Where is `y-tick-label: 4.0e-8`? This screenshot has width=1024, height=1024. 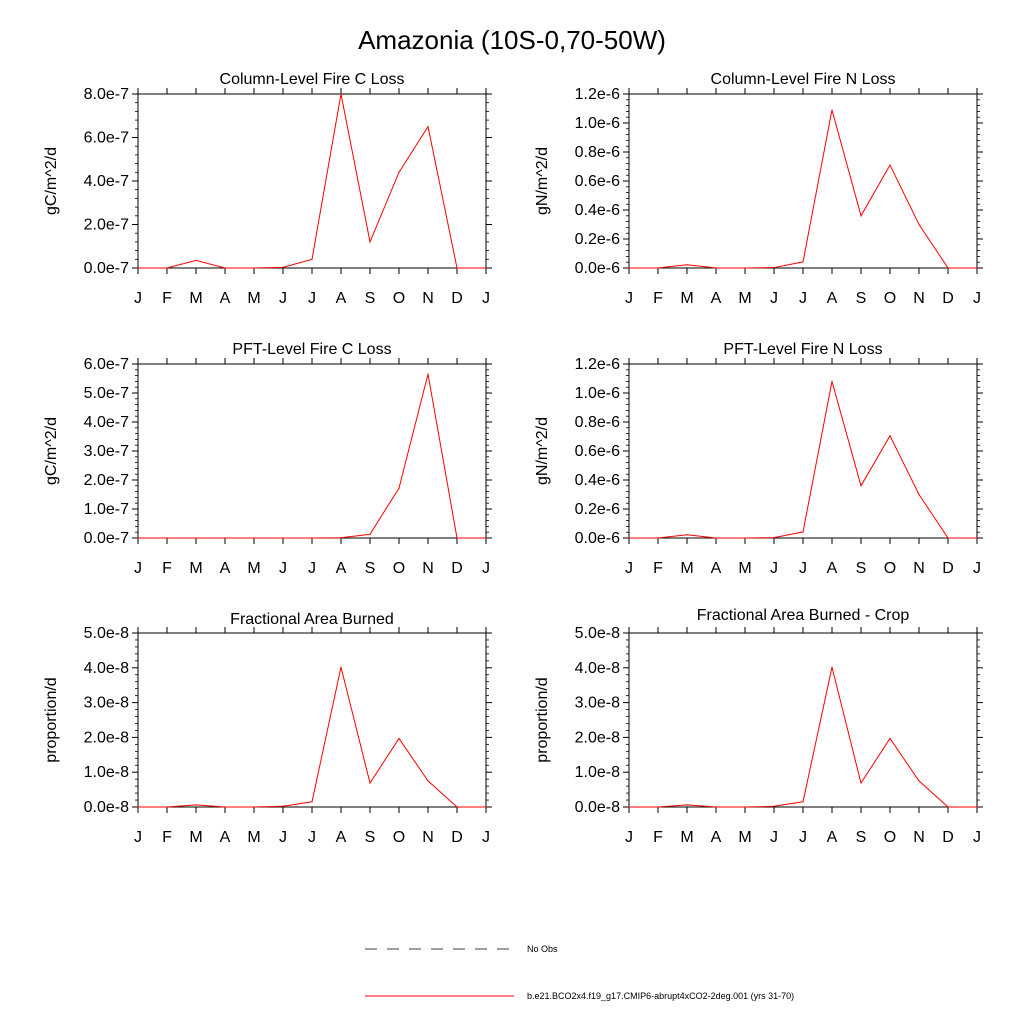
y-tick-label: 4.0e-8 is located at coordinates (597, 668).